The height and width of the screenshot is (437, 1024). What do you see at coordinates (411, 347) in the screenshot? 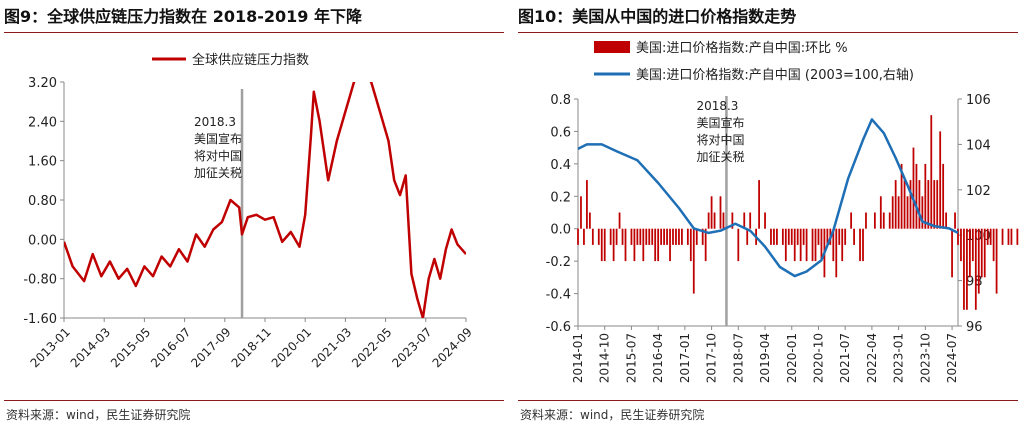
I see `x-tick-label: 2023-07` at bounding box center [411, 347].